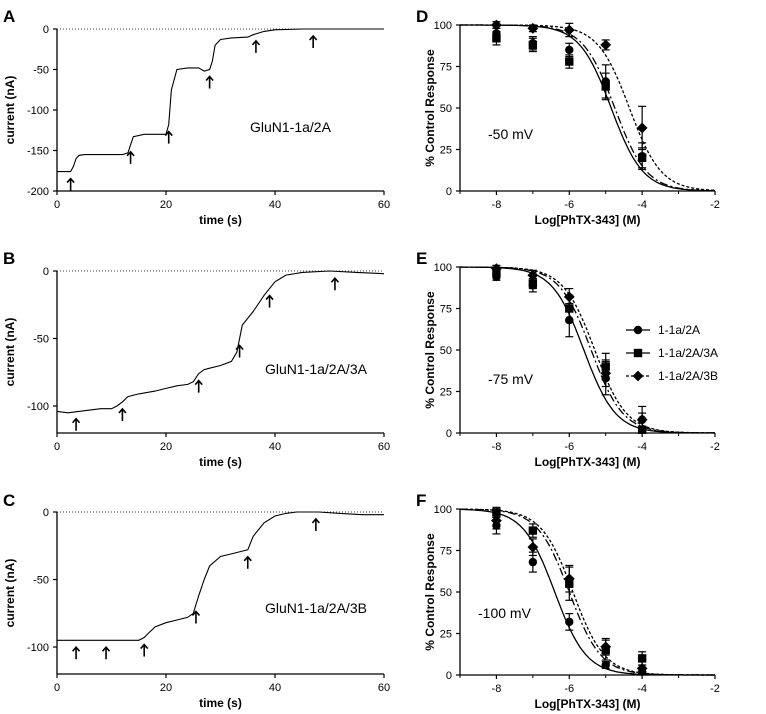 The width and height of the screenshot is (766, 714). I want to click on x-tick-label: 20, so click(166, 447).